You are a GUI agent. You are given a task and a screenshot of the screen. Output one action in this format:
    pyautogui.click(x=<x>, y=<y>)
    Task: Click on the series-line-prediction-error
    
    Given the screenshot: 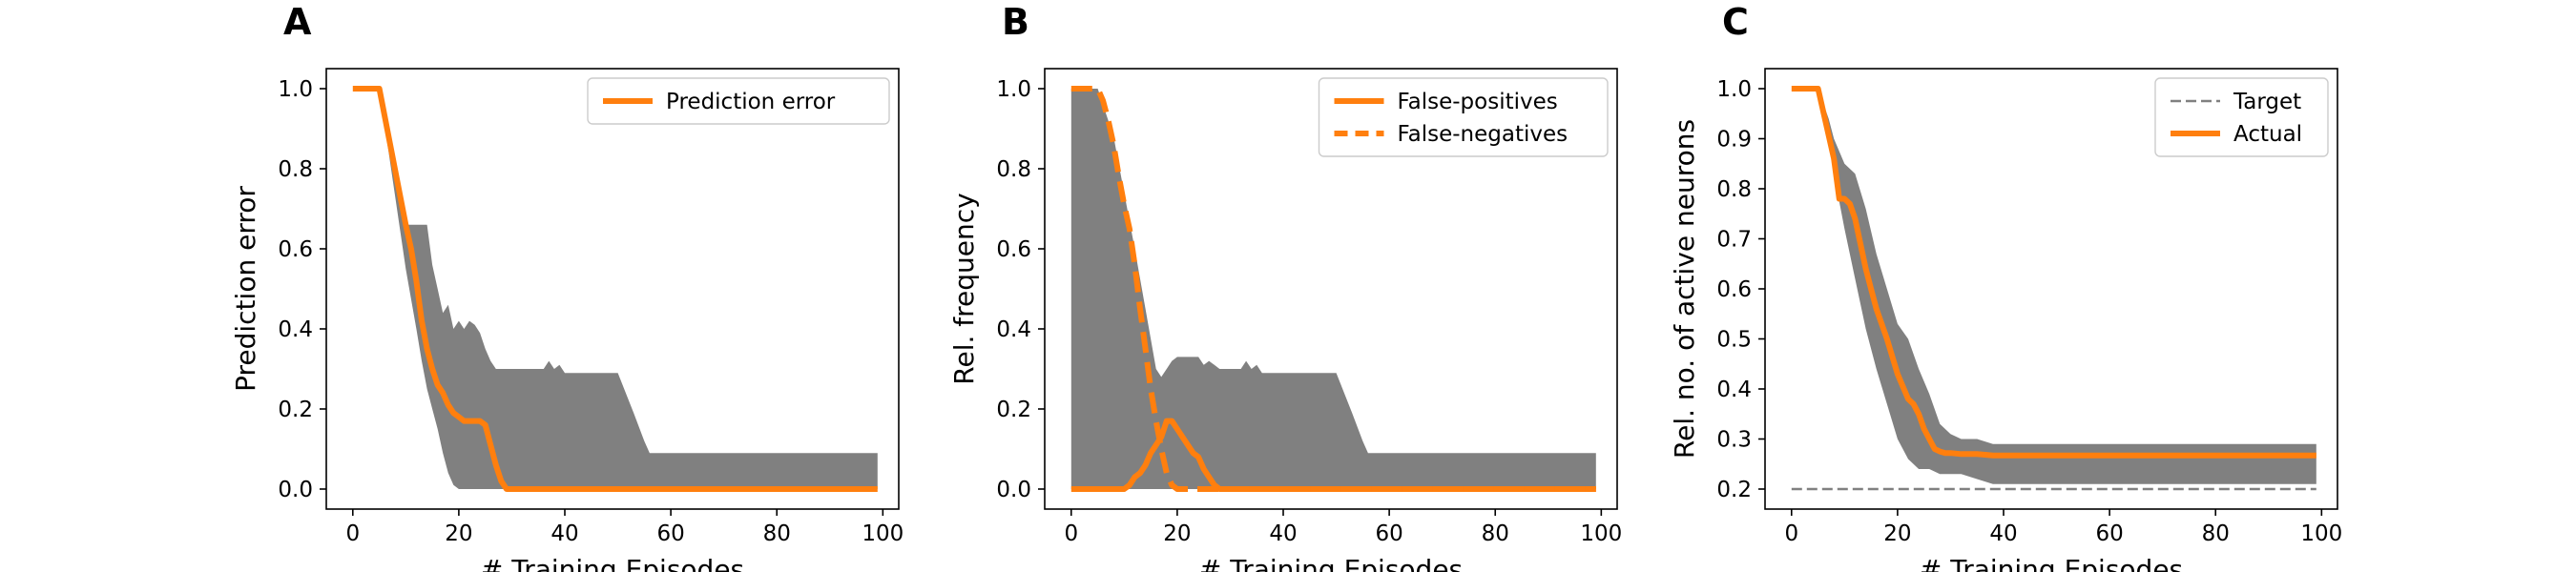 What is the action you would take?
    pyautogui.click(x=615, y=289)
    